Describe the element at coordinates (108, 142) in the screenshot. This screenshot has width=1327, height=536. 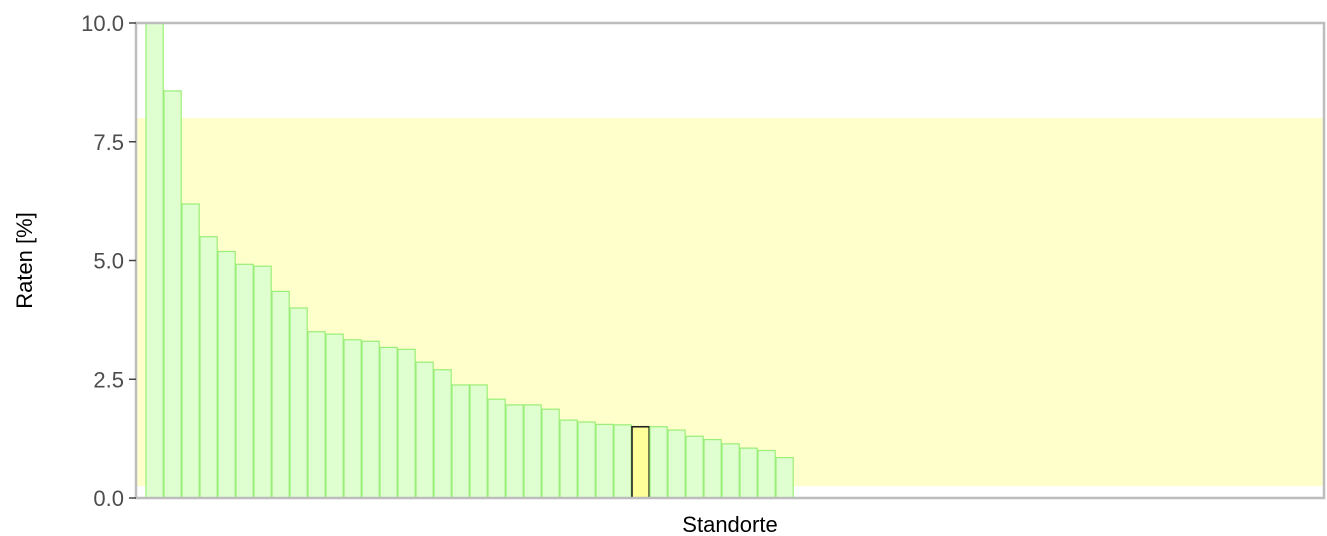
I see `y-tick-label: 7.5` at that location.